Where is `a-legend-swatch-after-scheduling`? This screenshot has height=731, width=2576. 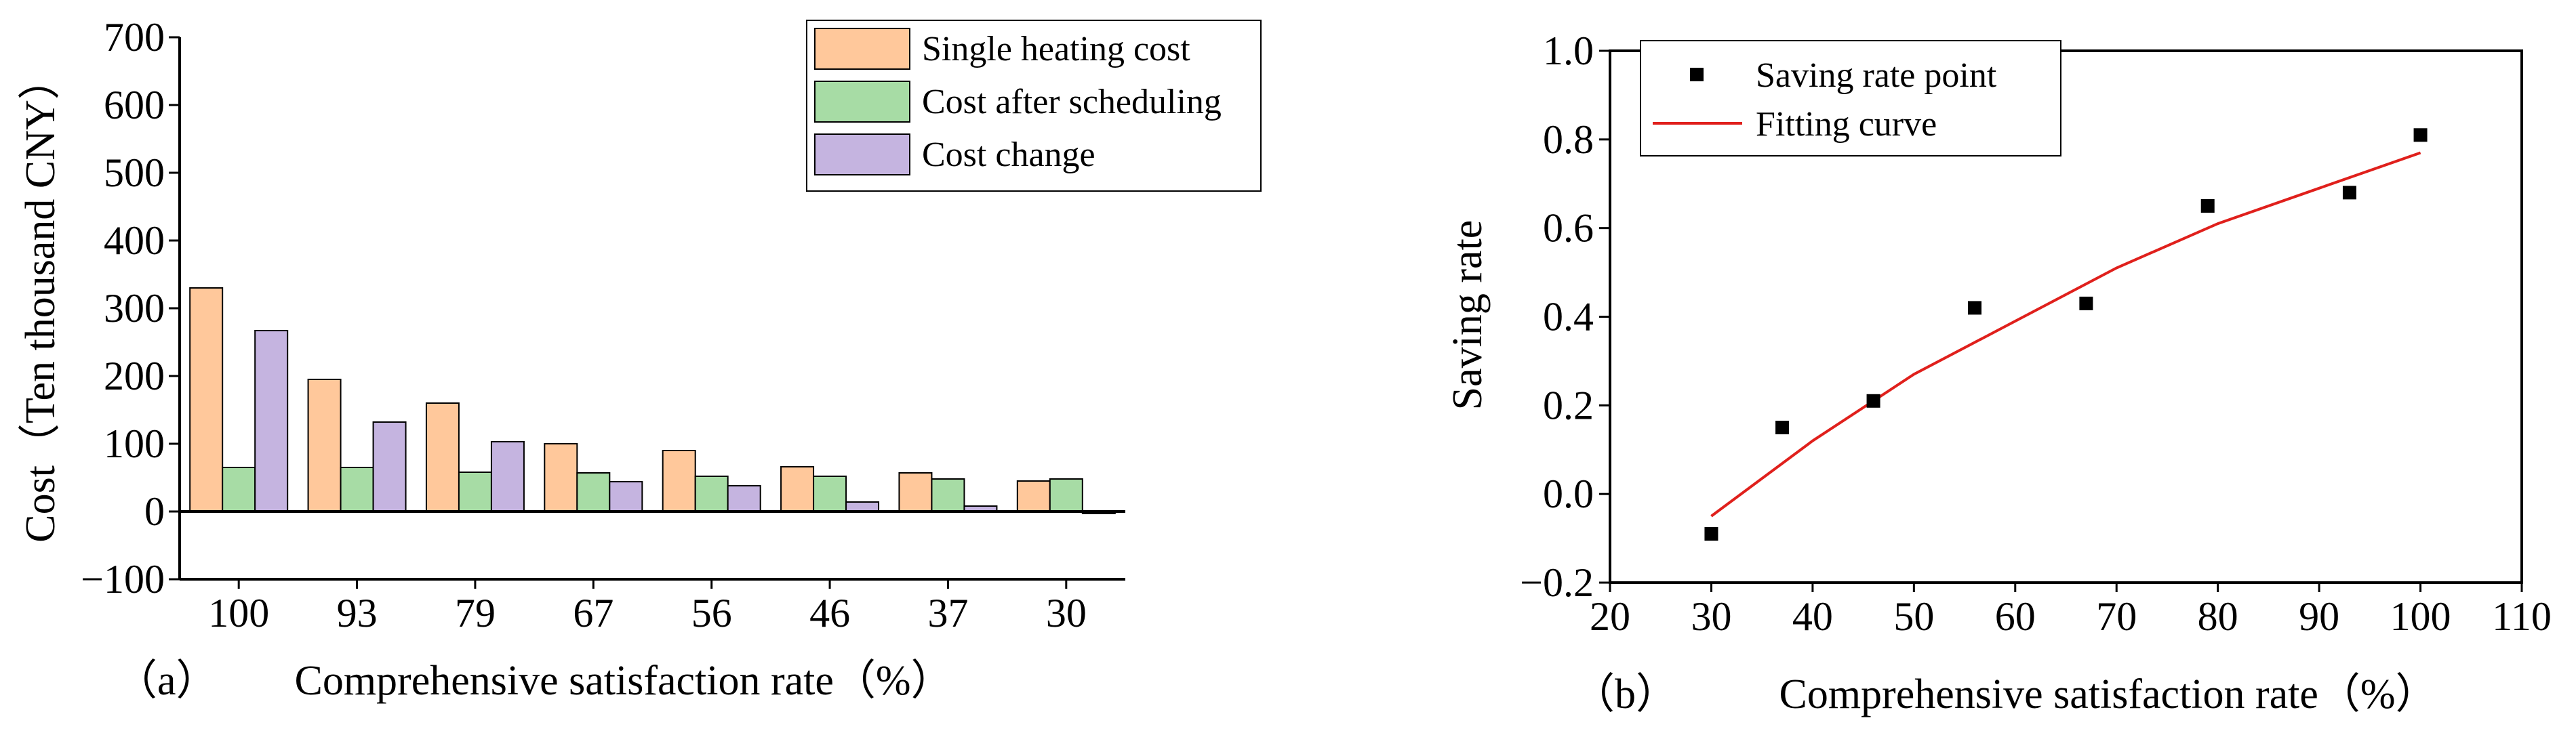 a-legend-swatch-after-scheduling is located at coordinates (862, 102).